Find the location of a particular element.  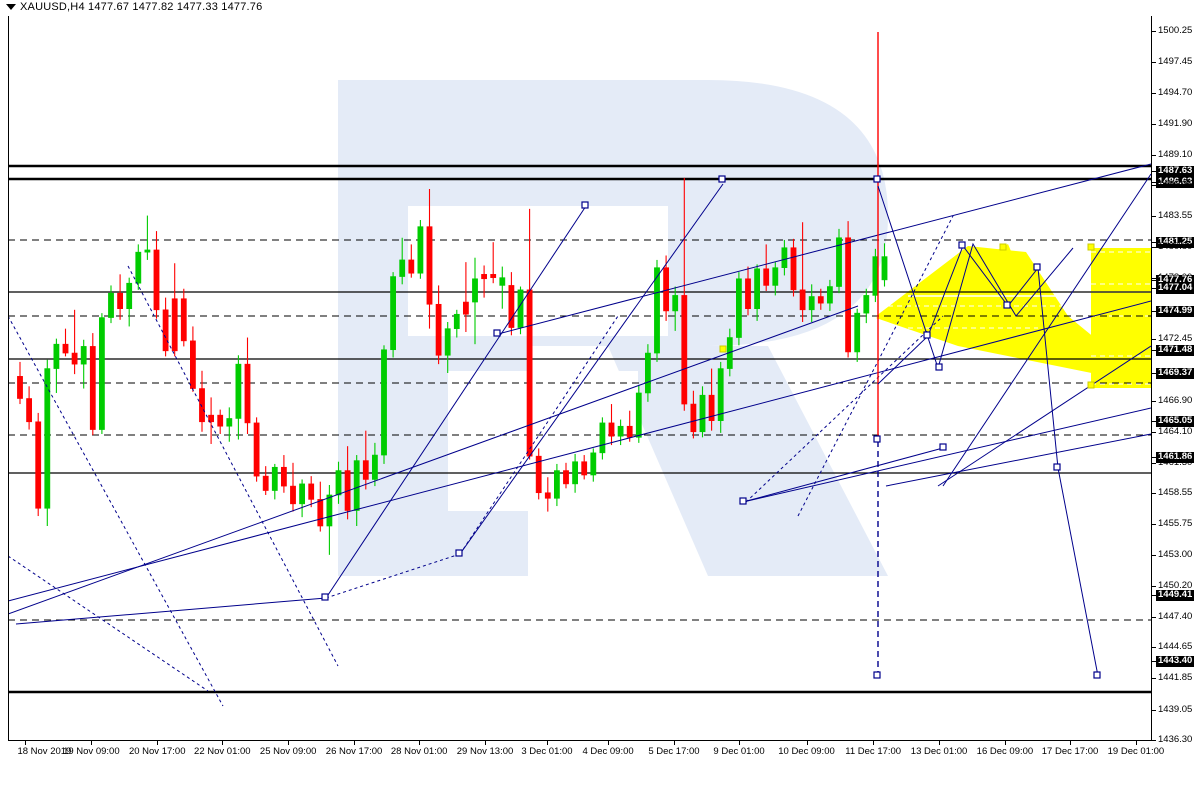

trendline-channel-low is located at coordinates (946, 455).